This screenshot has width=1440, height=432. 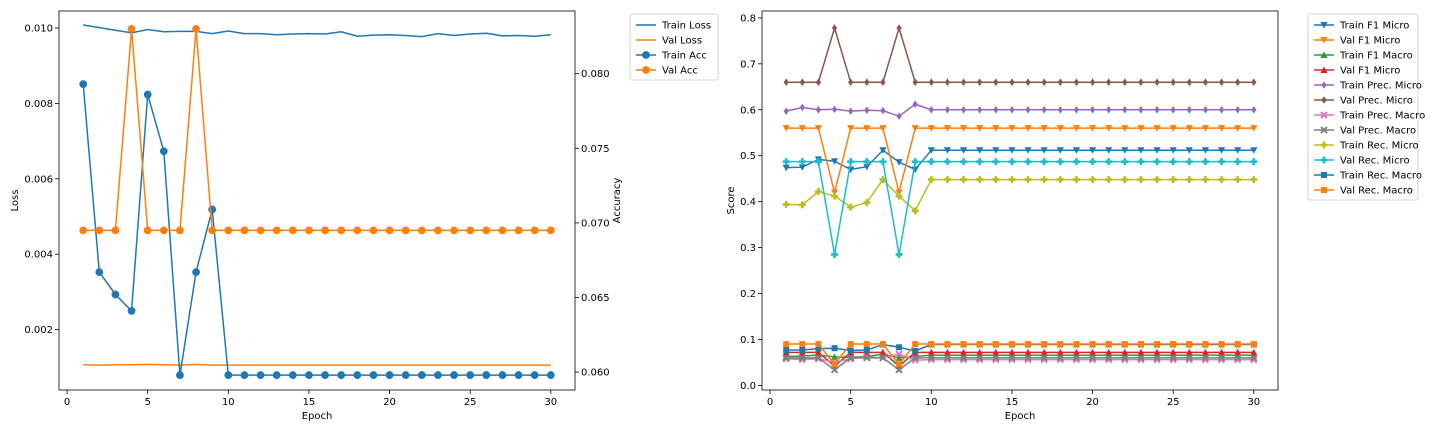 I want to click on legend-label: Train Prec. Macro, so click(x=1382, y=116).